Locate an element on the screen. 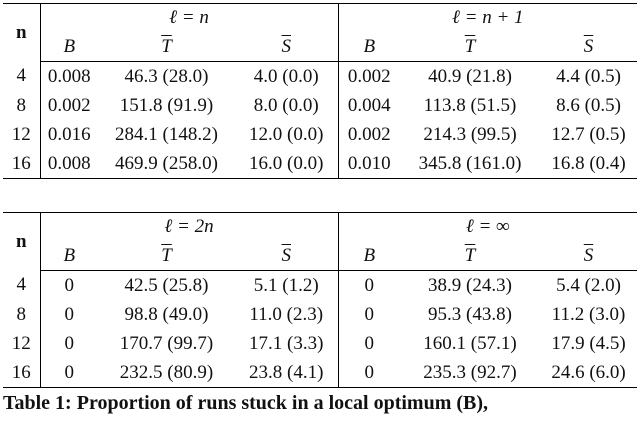 This screenshot has width=640, height=421. cell: 8.6 (0.5) is located at coordinates (588, 105).